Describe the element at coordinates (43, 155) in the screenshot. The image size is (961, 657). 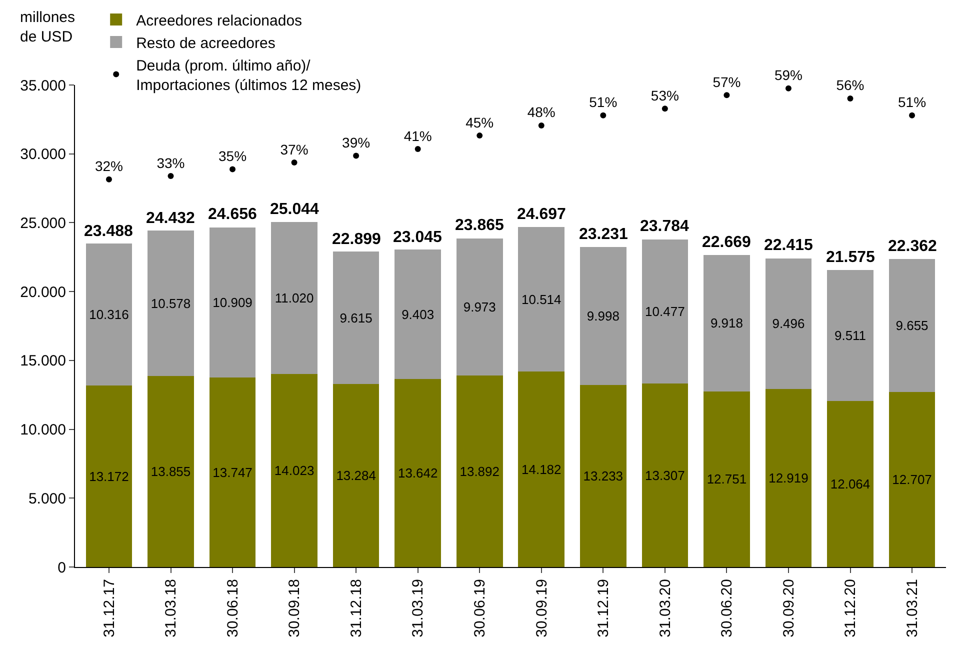
I see `y-tick-label: 30.000` at that location.